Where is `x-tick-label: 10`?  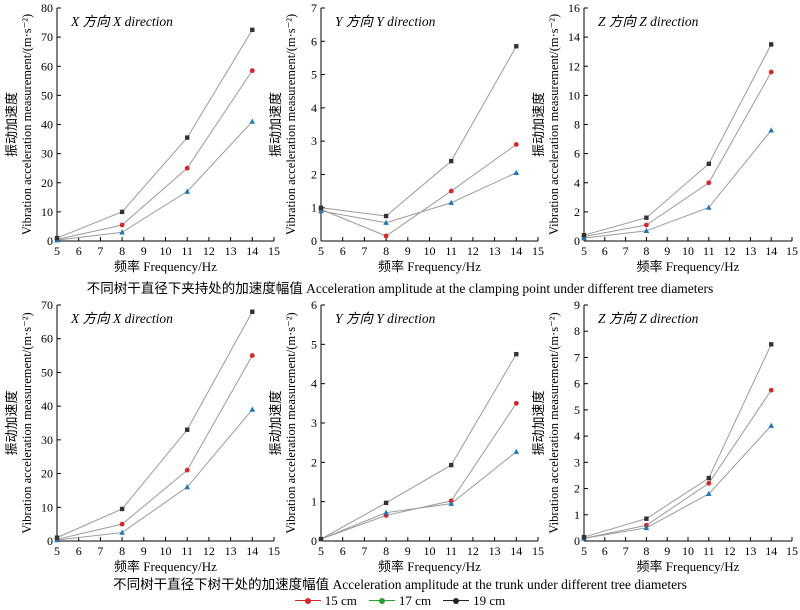 x-tick-label: 10 is located at coordinates (430, 551).